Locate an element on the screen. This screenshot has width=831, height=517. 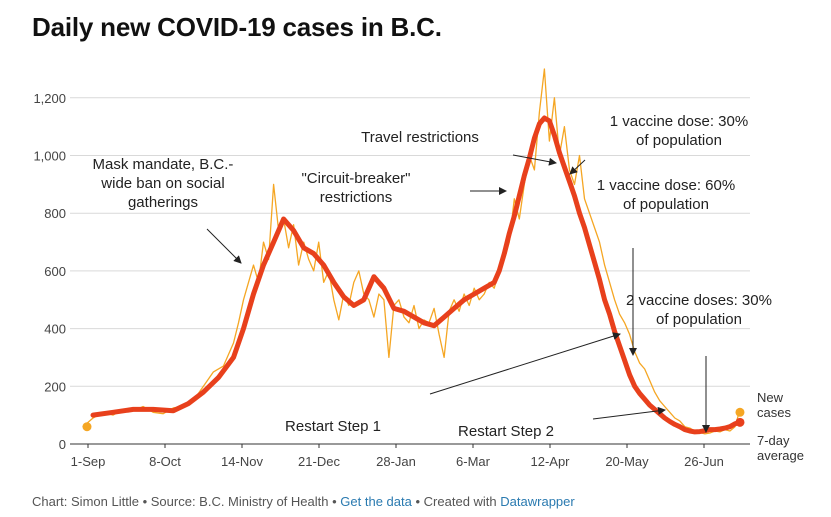
datawrapper-link: Datawrapper is located at coordinates (537, 501).